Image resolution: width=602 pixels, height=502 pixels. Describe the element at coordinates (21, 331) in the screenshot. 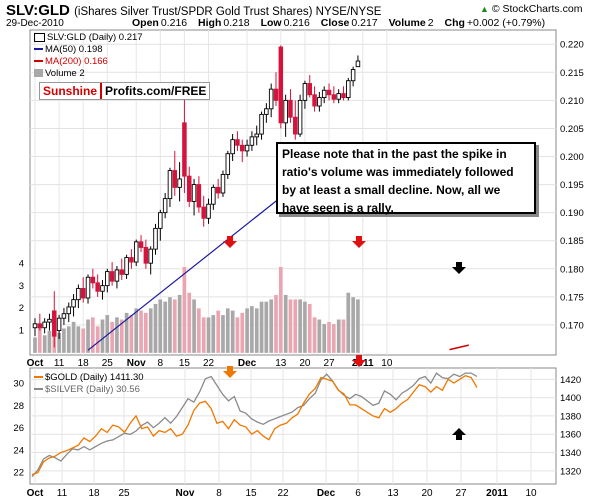

I see `volume-tick-label: 1` at that location.